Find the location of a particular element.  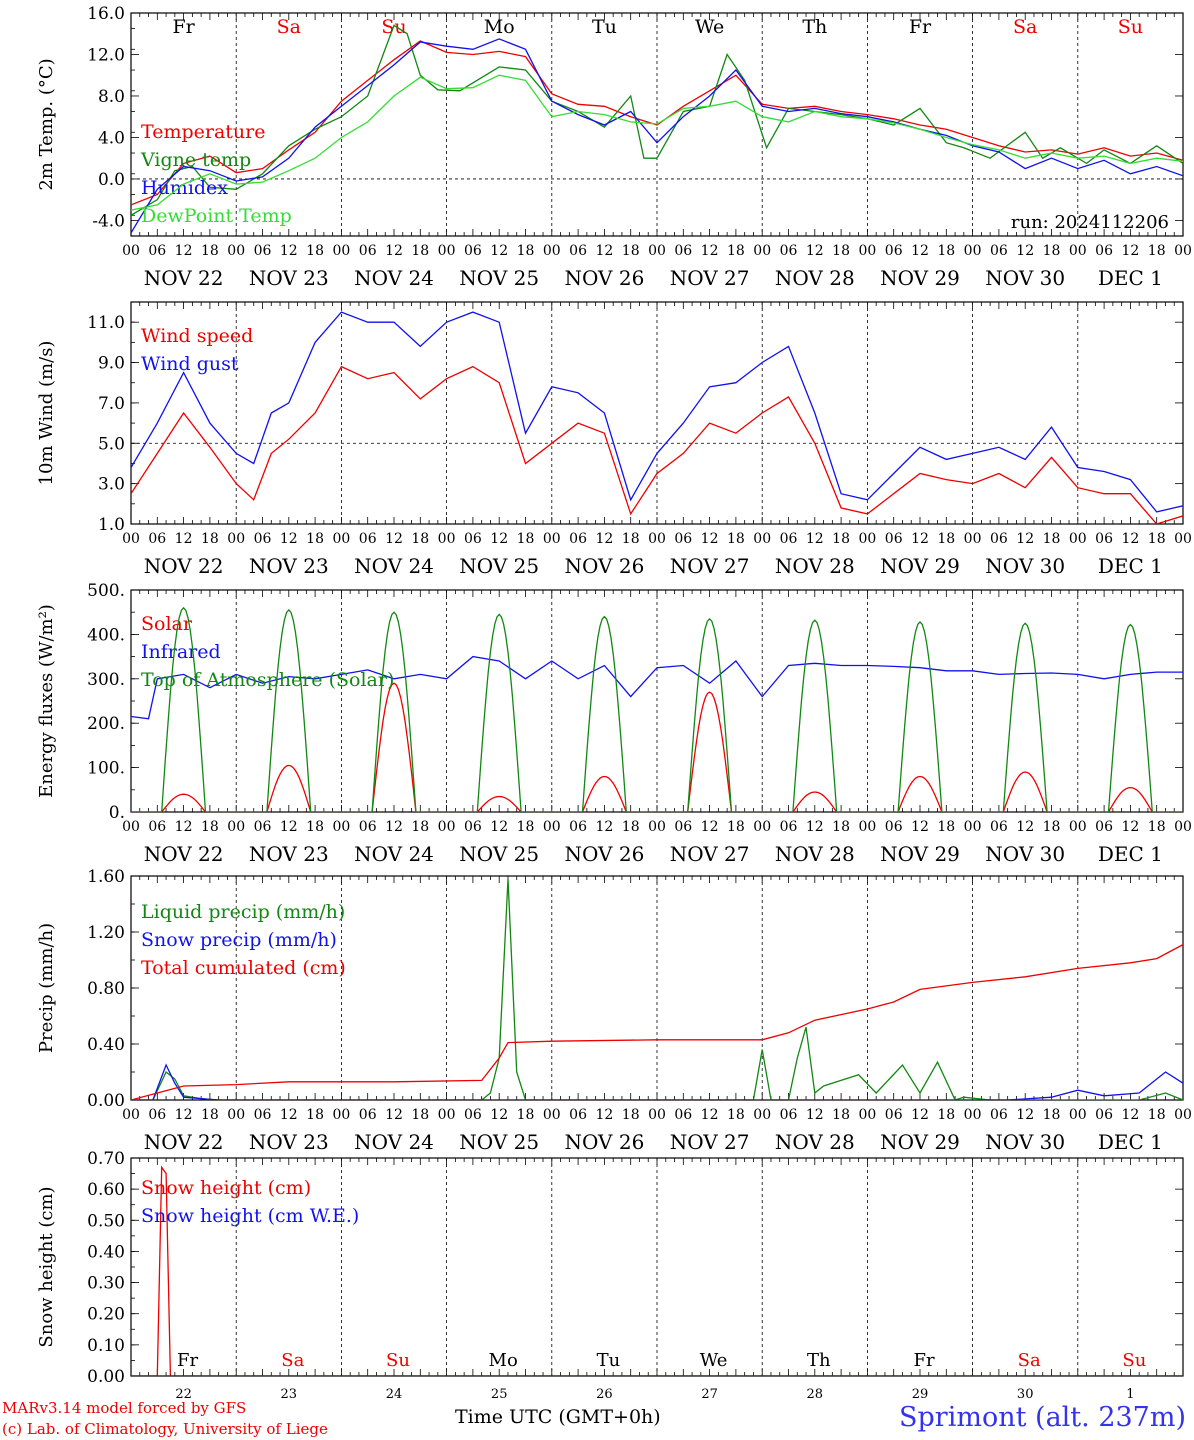

series-line-humidex is located at coordinates (657, 136).